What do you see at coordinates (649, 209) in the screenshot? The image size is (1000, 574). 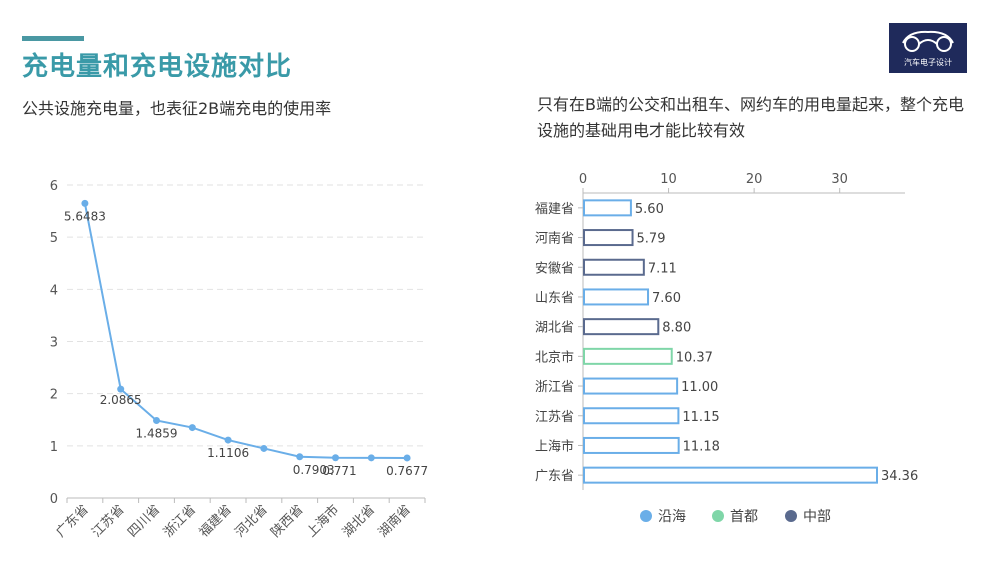 I see `bar-value-label: 5.60` at bounding box center [649, 209].